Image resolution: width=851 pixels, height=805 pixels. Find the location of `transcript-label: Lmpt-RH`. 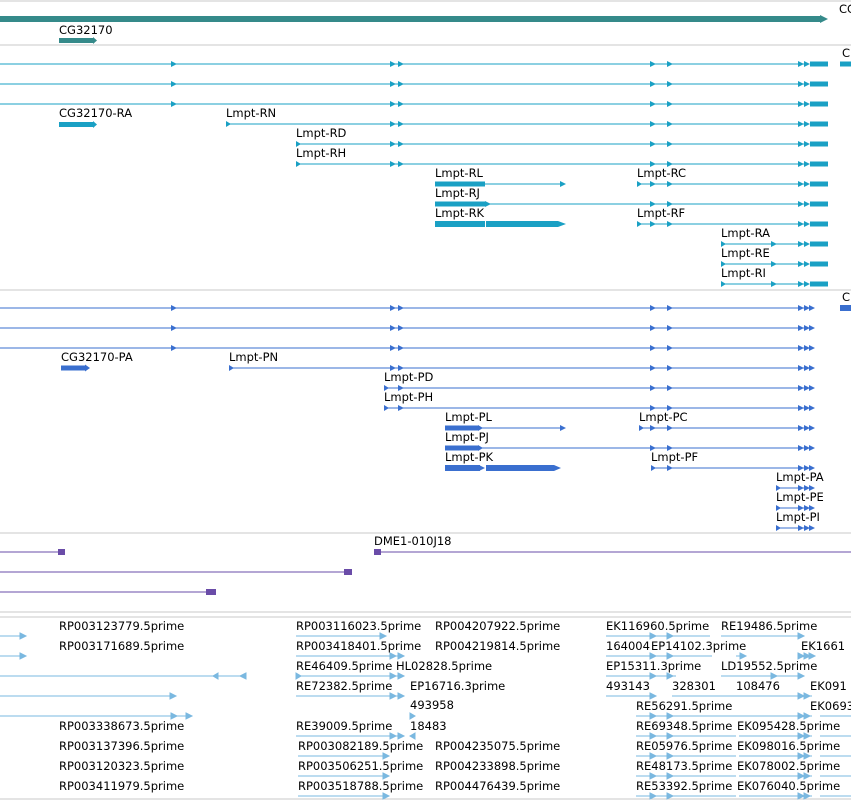

transcript-label: Lmpt-RH is located at coordinates (321, 153).